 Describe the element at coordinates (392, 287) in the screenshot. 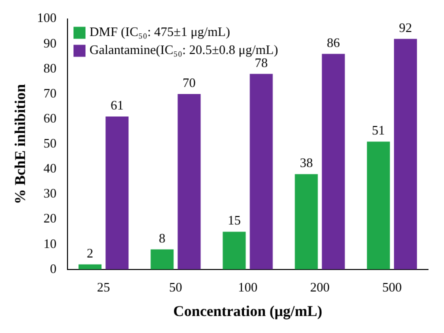

I see `x-tick-label: 500` at that location.